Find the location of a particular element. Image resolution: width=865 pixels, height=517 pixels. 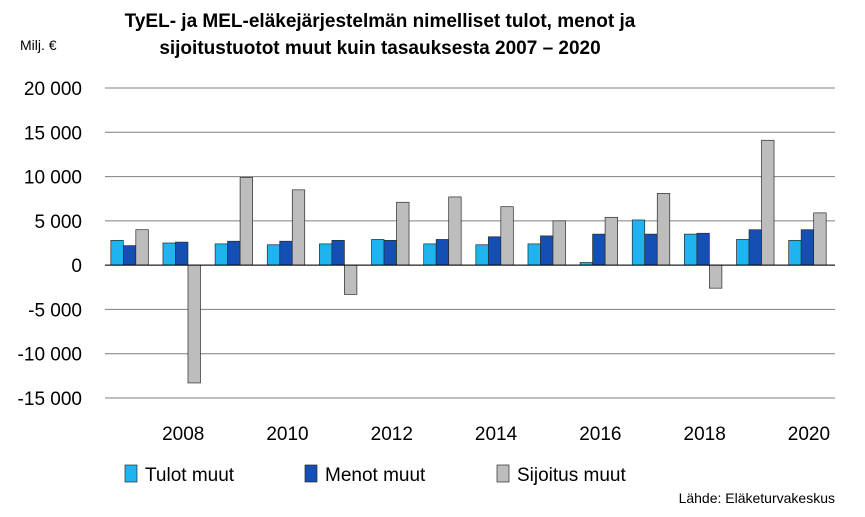

bar-tulot-muut-2007 is located at coordinates (117, 252).